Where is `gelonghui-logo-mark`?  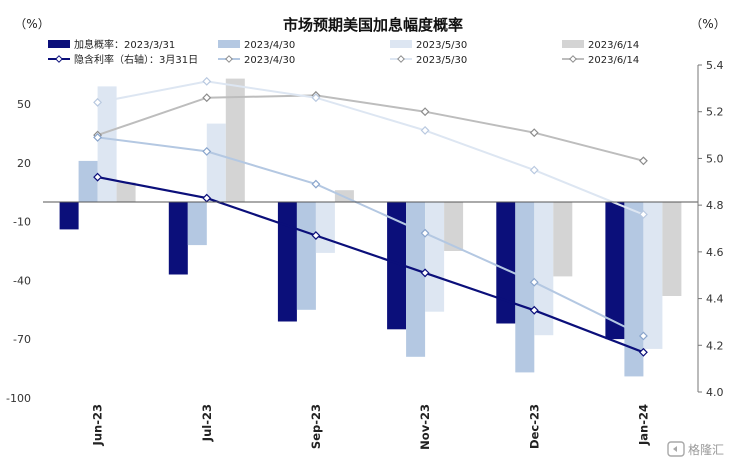 gelonghui-logo-mark is located at coordinates (675, 449).